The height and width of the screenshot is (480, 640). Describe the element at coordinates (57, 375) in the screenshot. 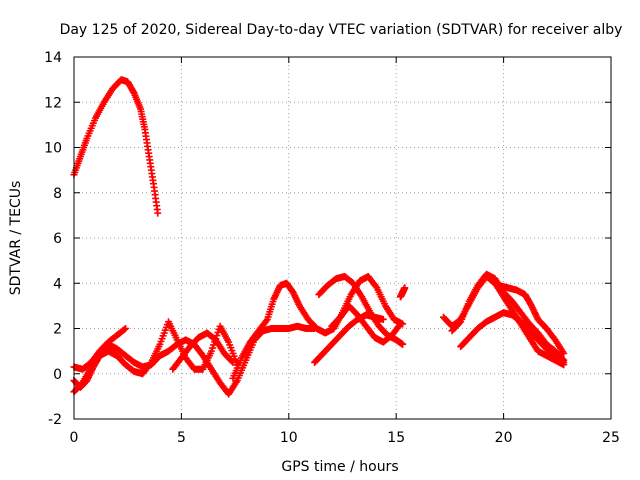

I see `y-tick-label: 0` at that location.